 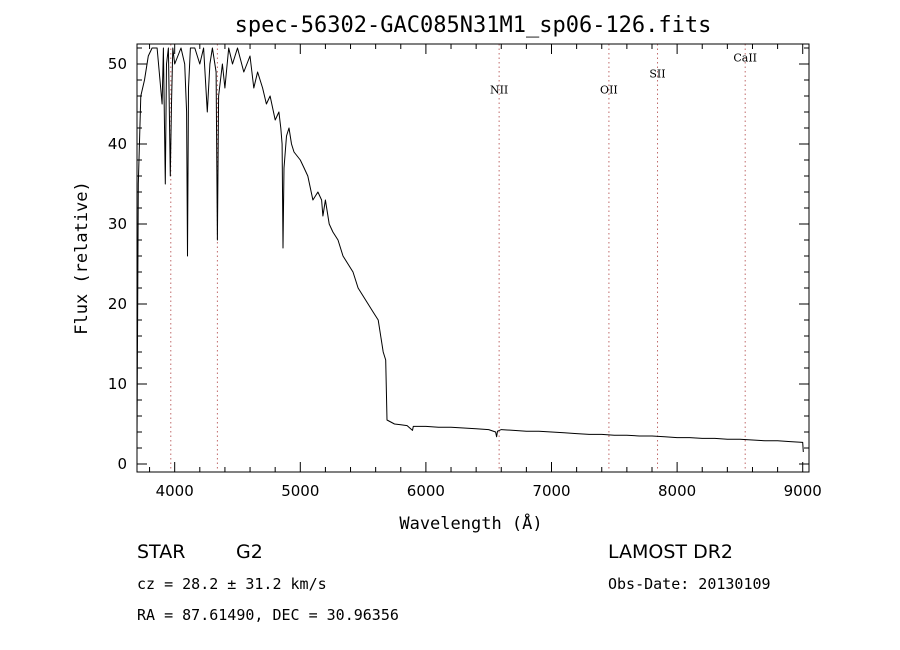 What do you see at coordinates (117, 64) in the screenshot?
I see `y-tick-label: 50` at bounding box center [117, 64].